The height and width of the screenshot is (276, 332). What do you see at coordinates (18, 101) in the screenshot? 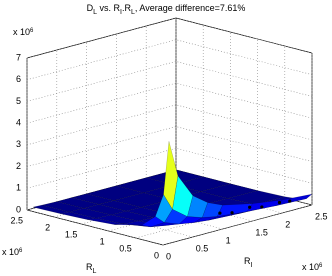
I see `z-tick-label: 5` at bounding box center [18, 101].